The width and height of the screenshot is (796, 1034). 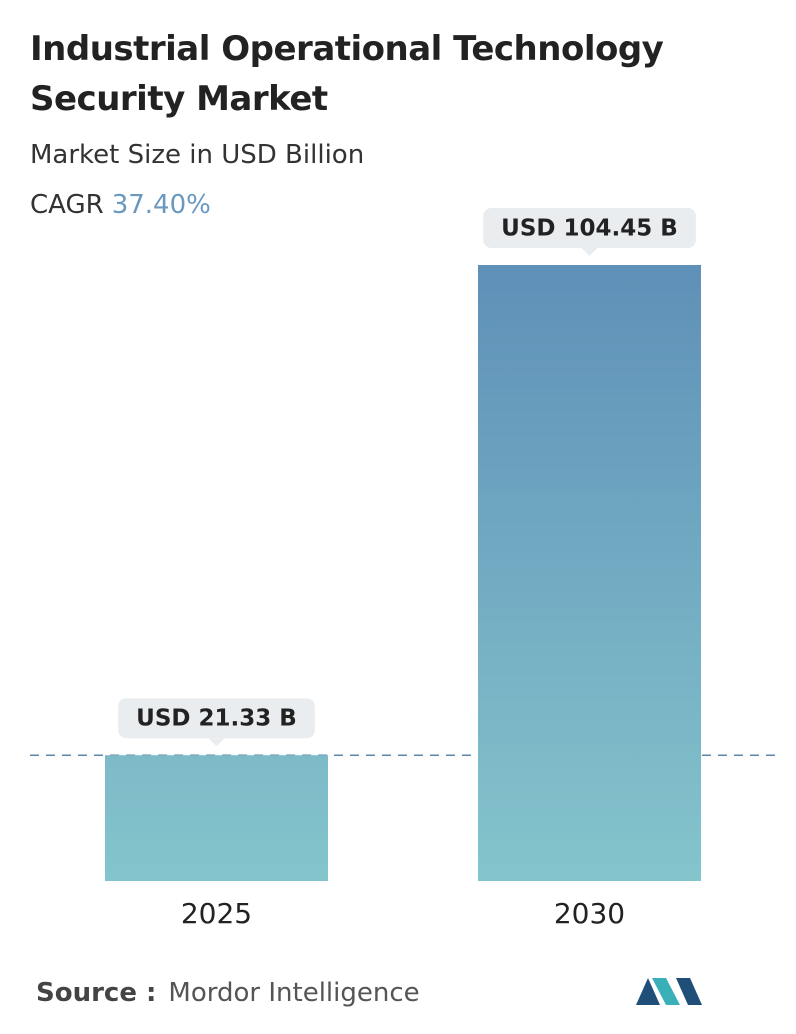 I want to click on cagr-value: 37.40%, so click(x=161, y=205).